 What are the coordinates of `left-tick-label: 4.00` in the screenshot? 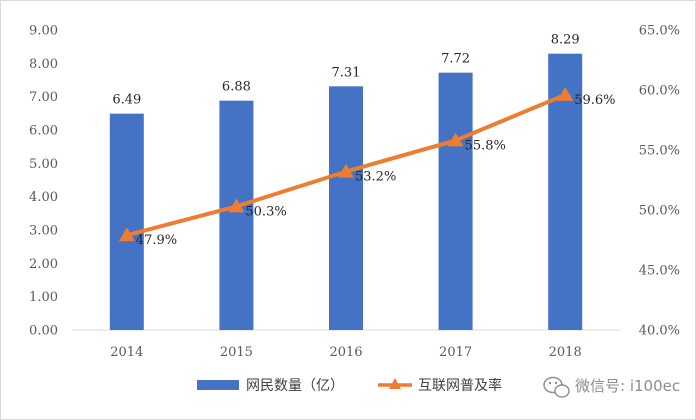 It's located at (43, 197).